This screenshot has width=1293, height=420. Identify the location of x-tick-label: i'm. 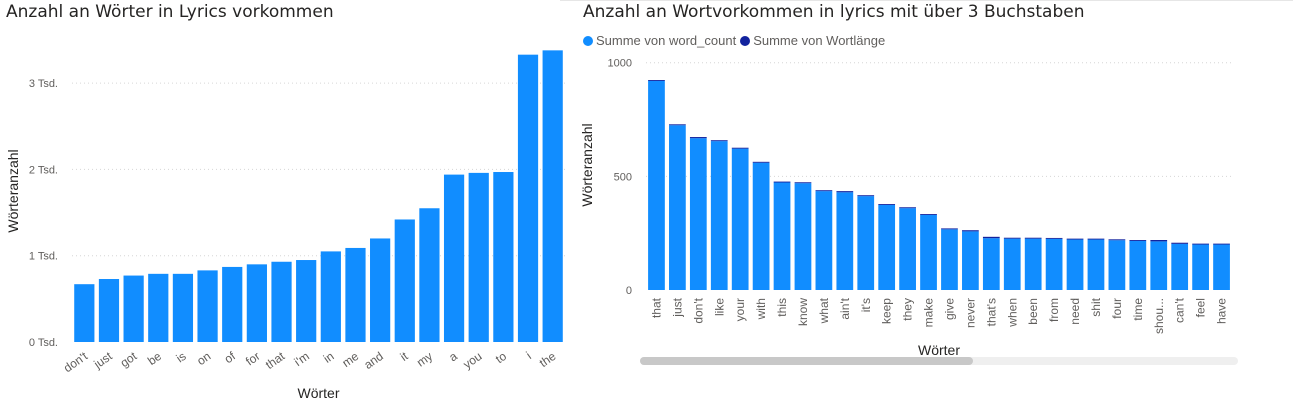
(302, 359).